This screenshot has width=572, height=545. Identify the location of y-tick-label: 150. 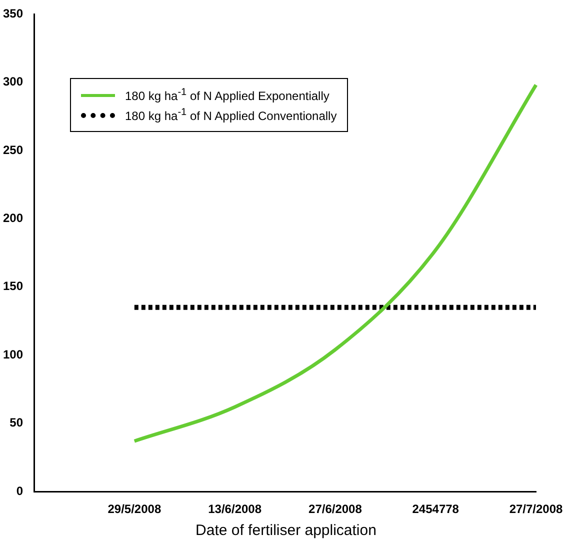
(13, 286).